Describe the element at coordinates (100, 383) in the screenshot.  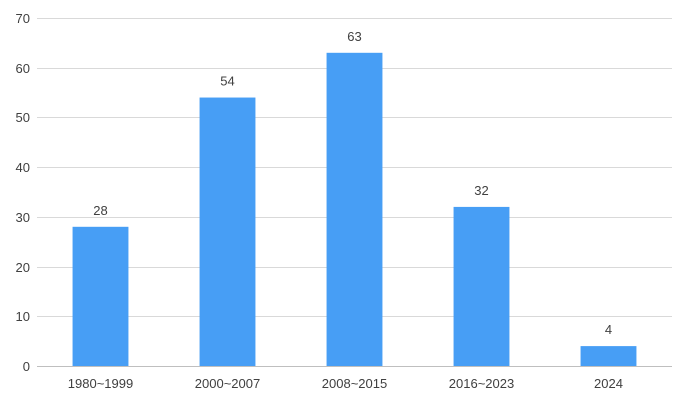
I see `x-tick-label-1980~1999: 1980~1999` at that location.